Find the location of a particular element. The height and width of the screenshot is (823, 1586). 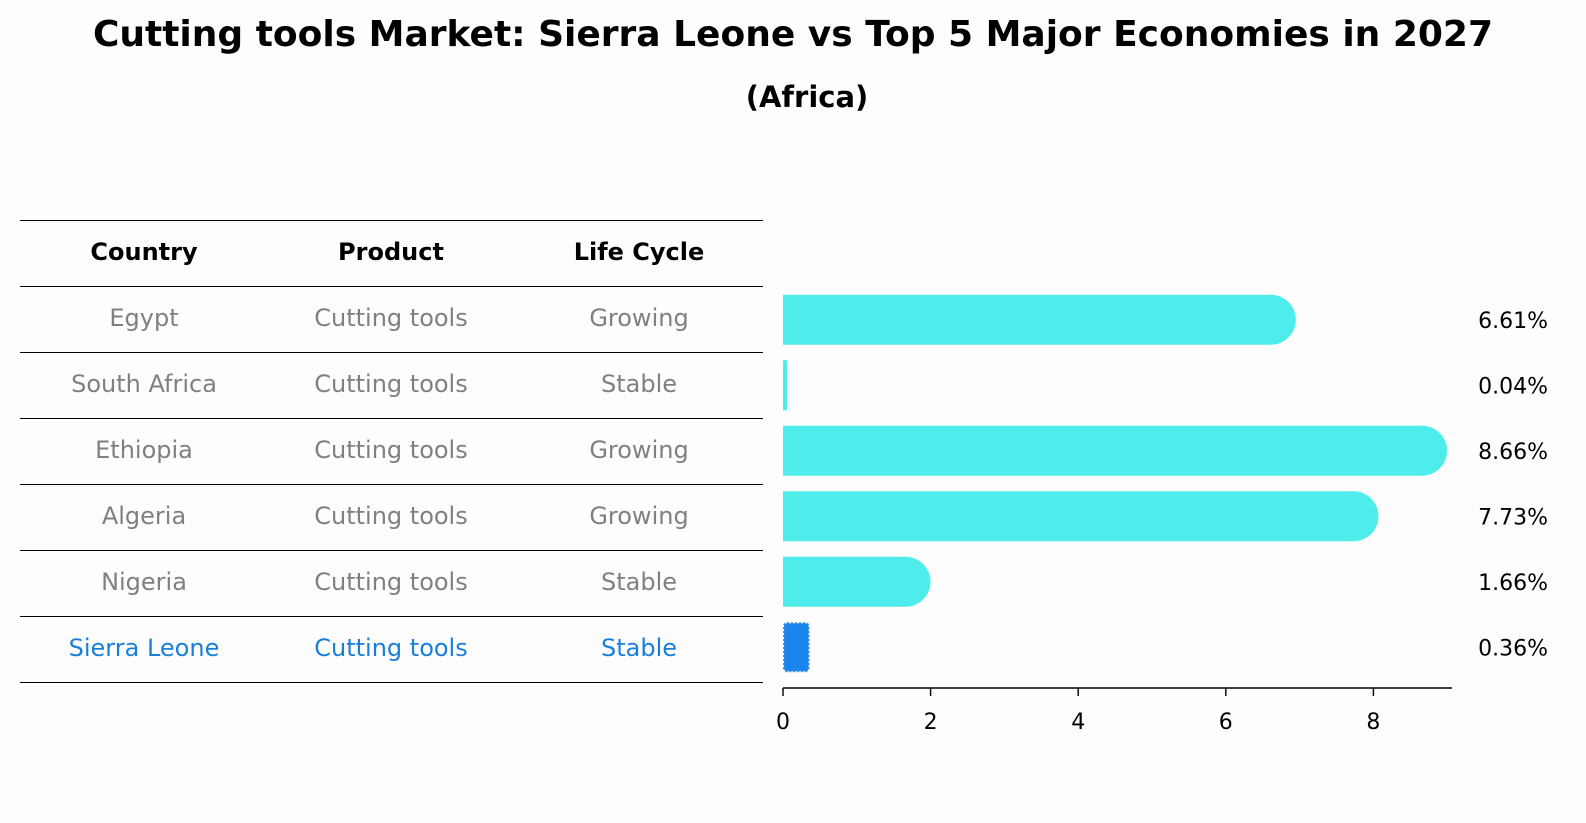

table-row: Ethiopia Cutting tools Growing is located at coordinates (391, 451).